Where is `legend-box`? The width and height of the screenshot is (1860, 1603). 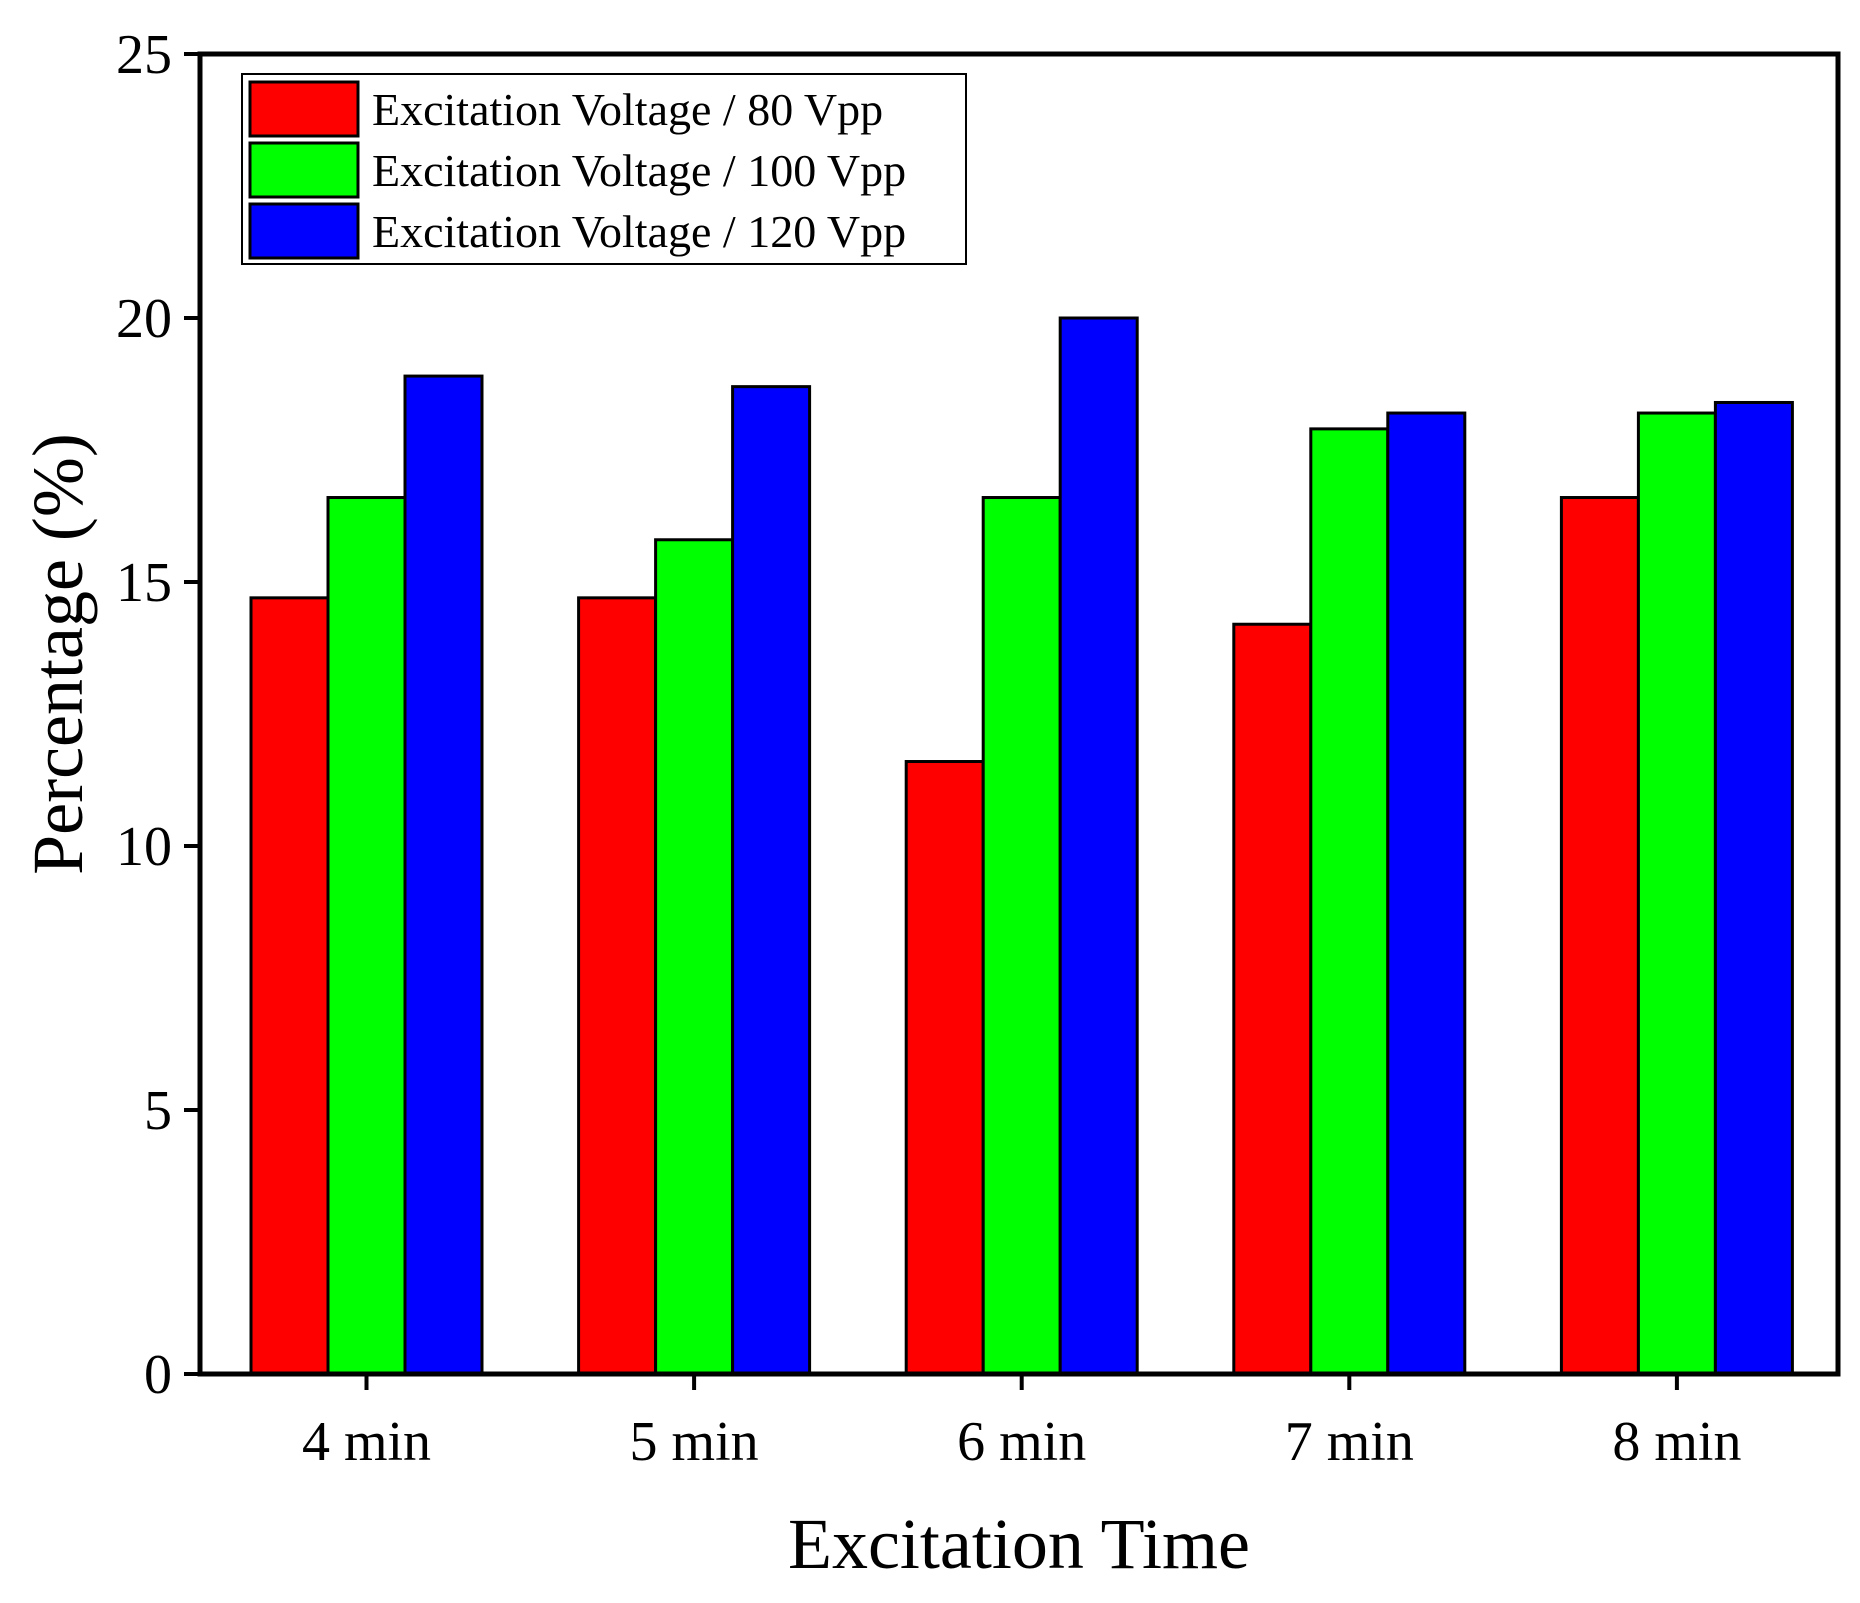
legend-box is located at coordinates (604, 169).